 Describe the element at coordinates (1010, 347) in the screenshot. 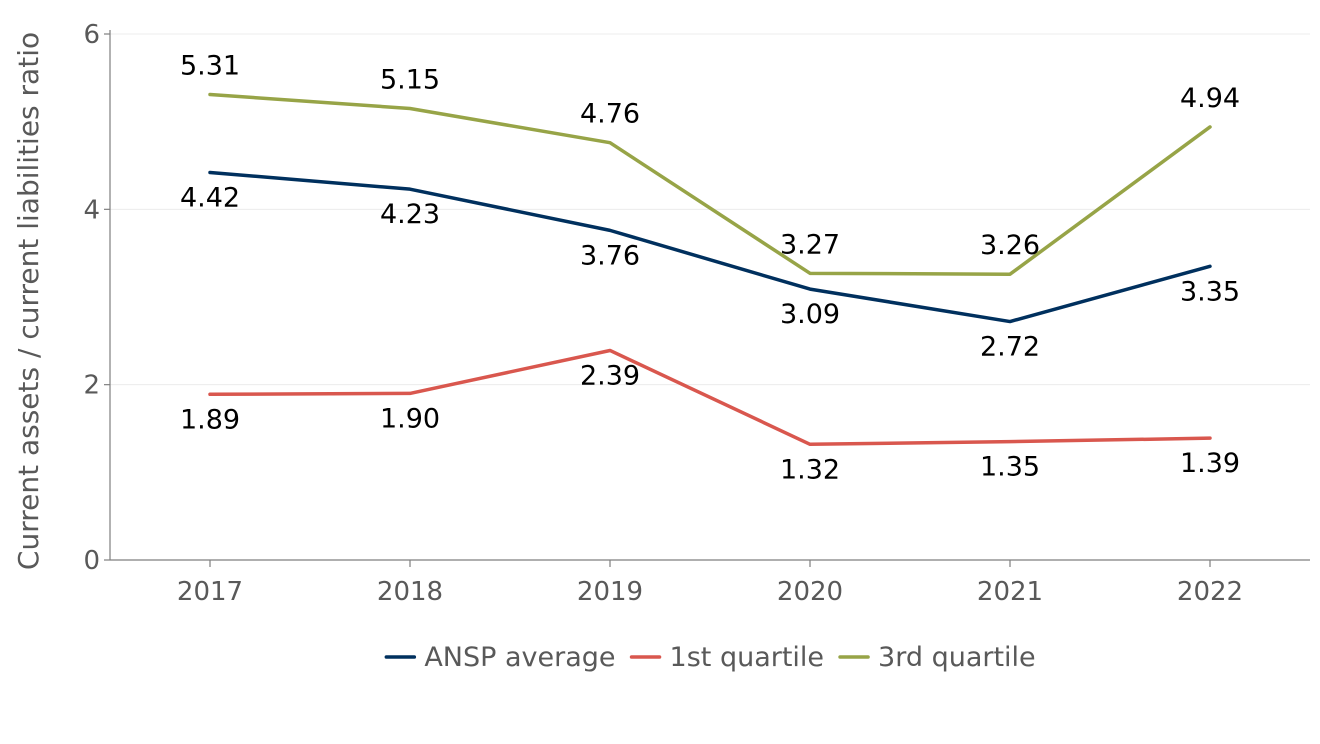

I see `data-label: 2.72` at that location.